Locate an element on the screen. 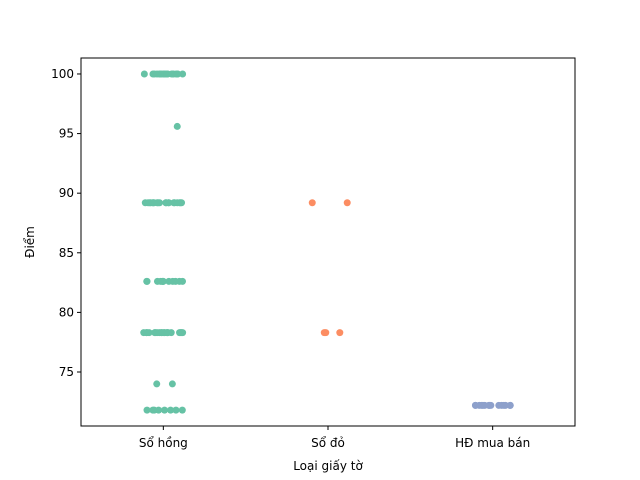 The width and height of the screenshot is (640, 480). x-tick-label: Sổ hồng is located at coordinates (163, 443).